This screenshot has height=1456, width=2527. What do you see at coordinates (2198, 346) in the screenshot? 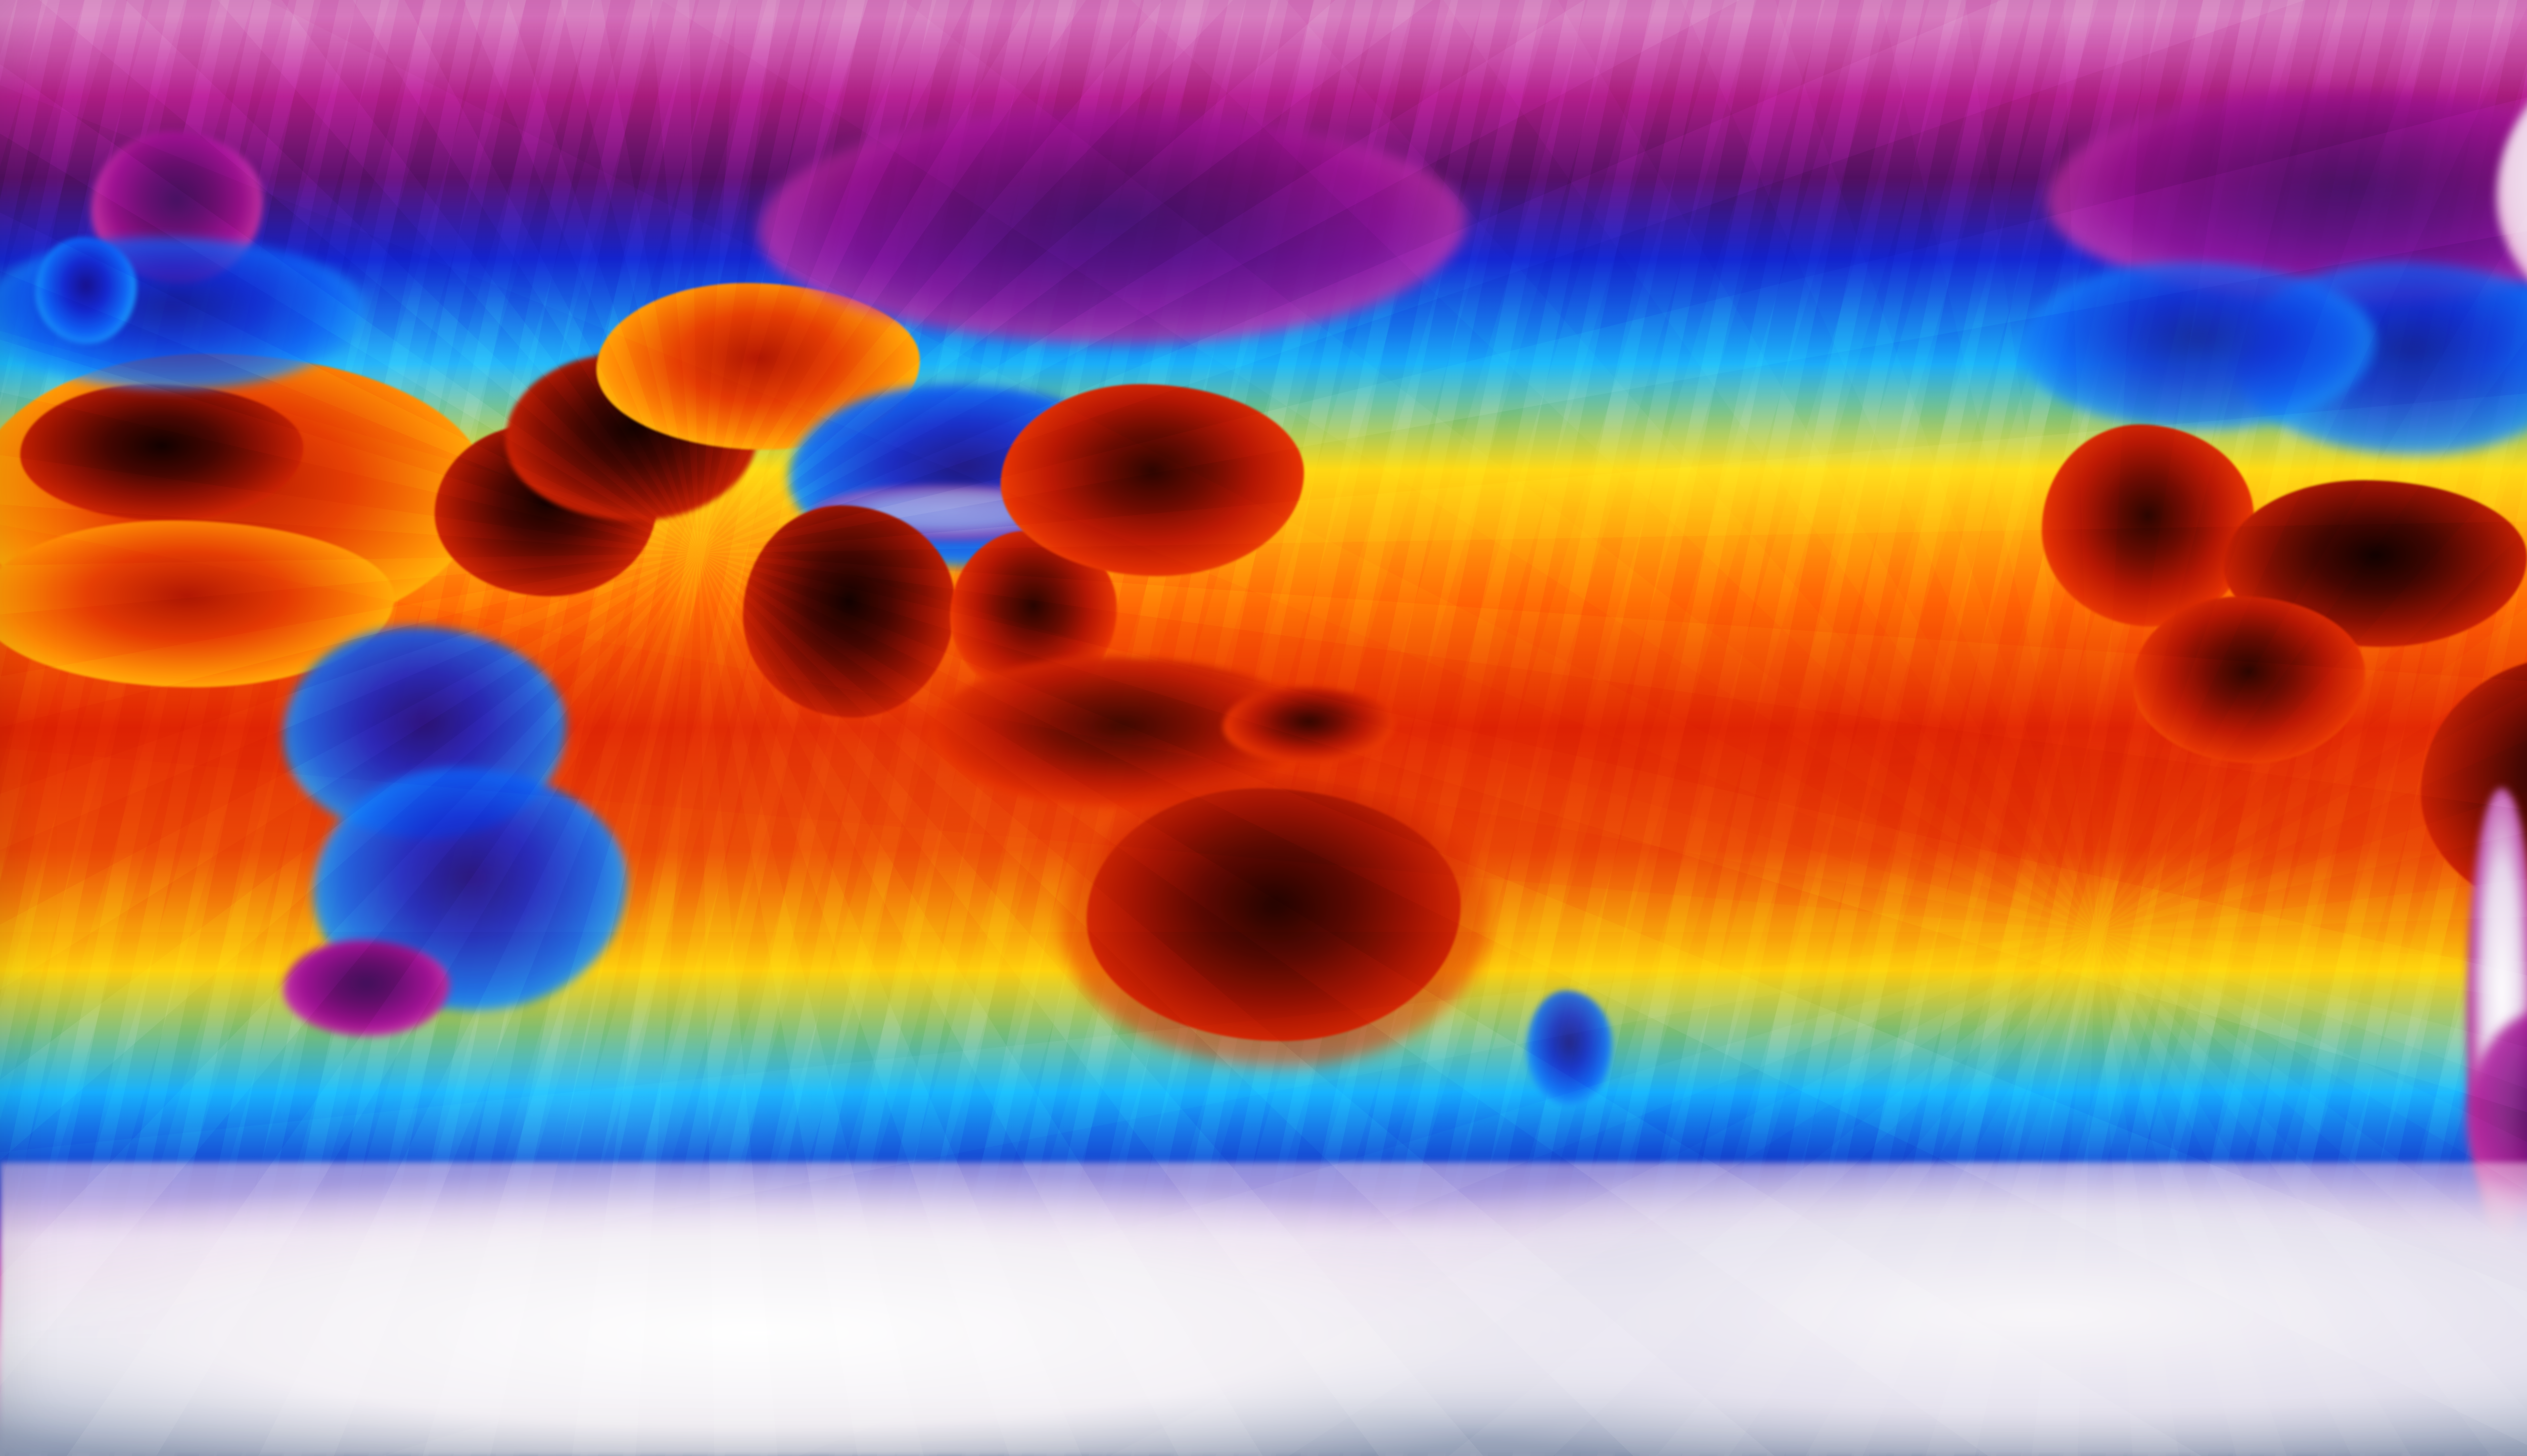
I see `land-canadian-prairies` at bounding box center [2198, 346].